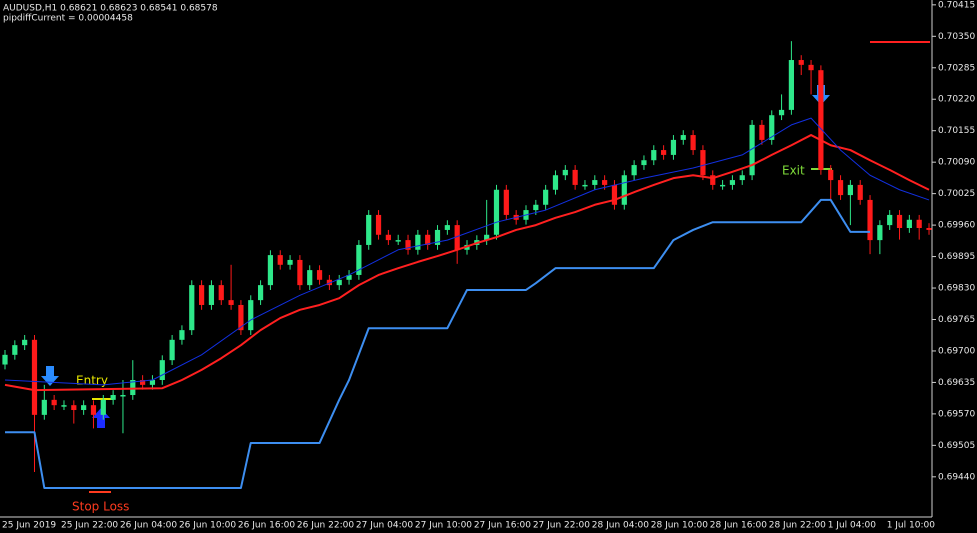 This screenshot has height=533, width=977. Describe the element at coordinates (50, 376) in the screenshot. I see `sell-arrow` at that location.